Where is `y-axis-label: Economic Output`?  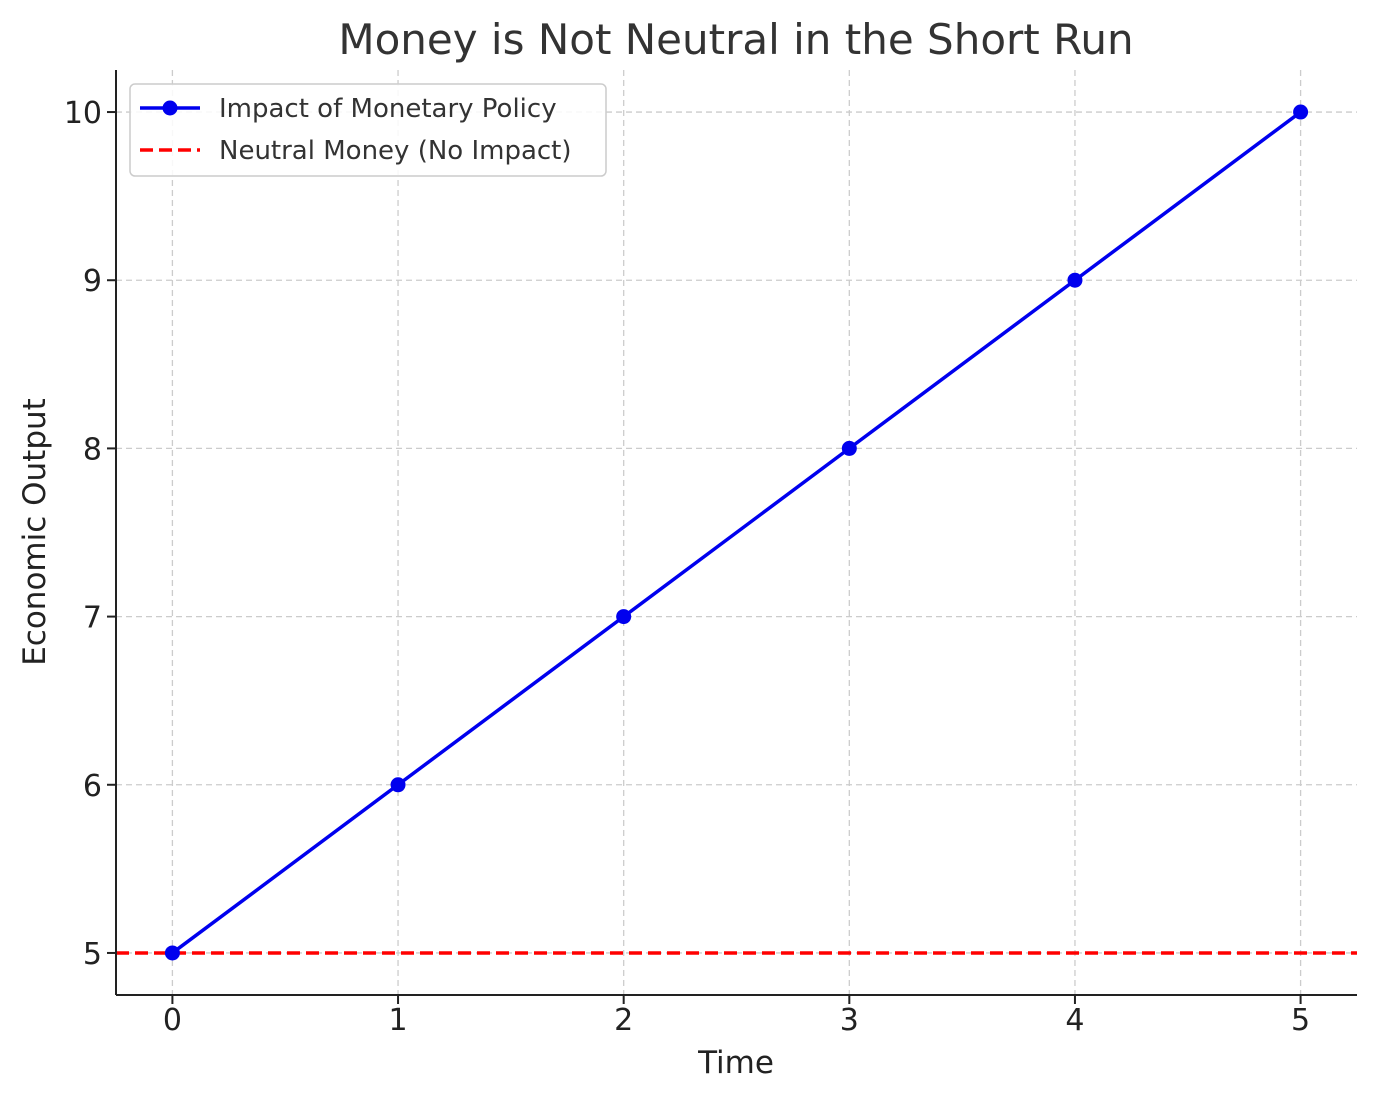
y-axis-label: Economic Output is located at coordinates (35, 532).